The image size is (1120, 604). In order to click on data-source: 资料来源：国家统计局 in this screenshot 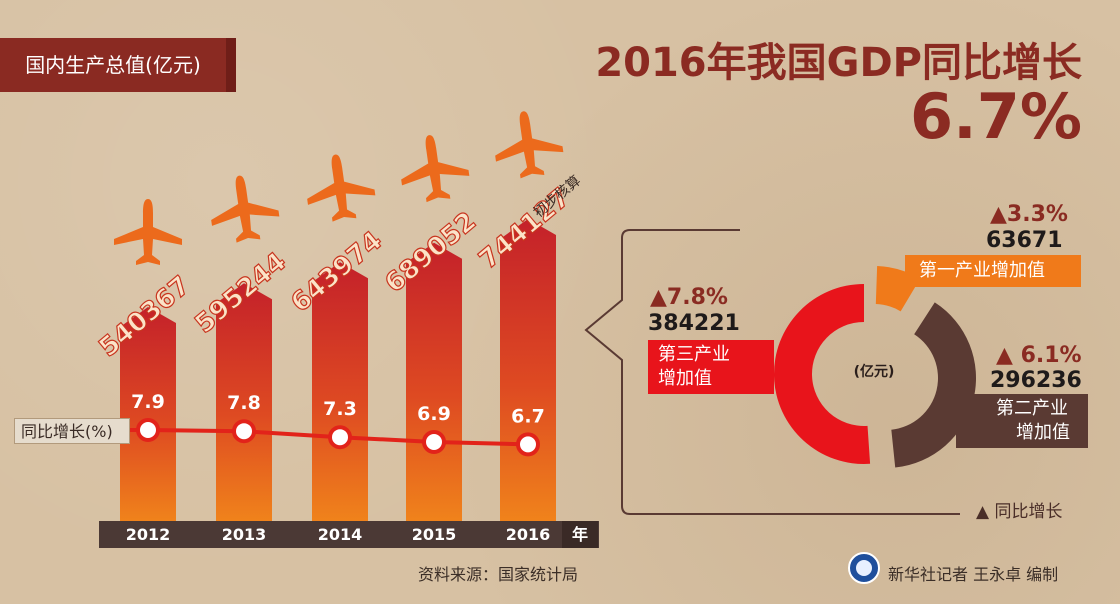, I will do `click(498, 574)`.